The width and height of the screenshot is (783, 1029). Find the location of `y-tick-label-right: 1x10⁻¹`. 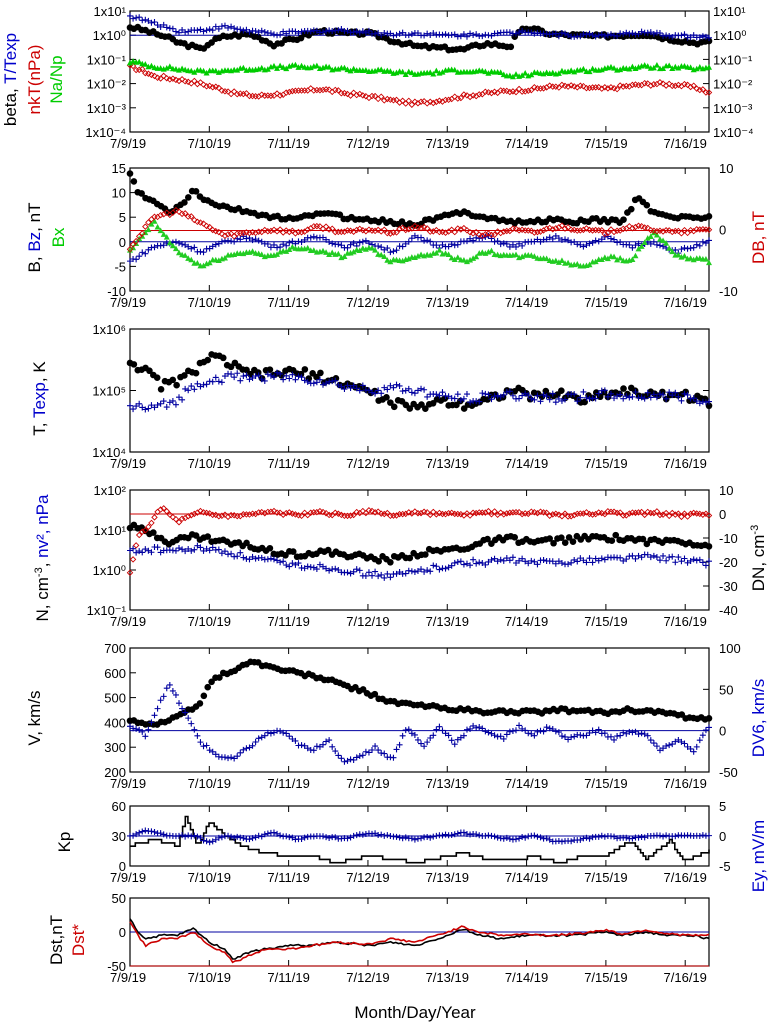

y-tick-label-right: 1x10⁻¹ is located at coordinates (733, 59).